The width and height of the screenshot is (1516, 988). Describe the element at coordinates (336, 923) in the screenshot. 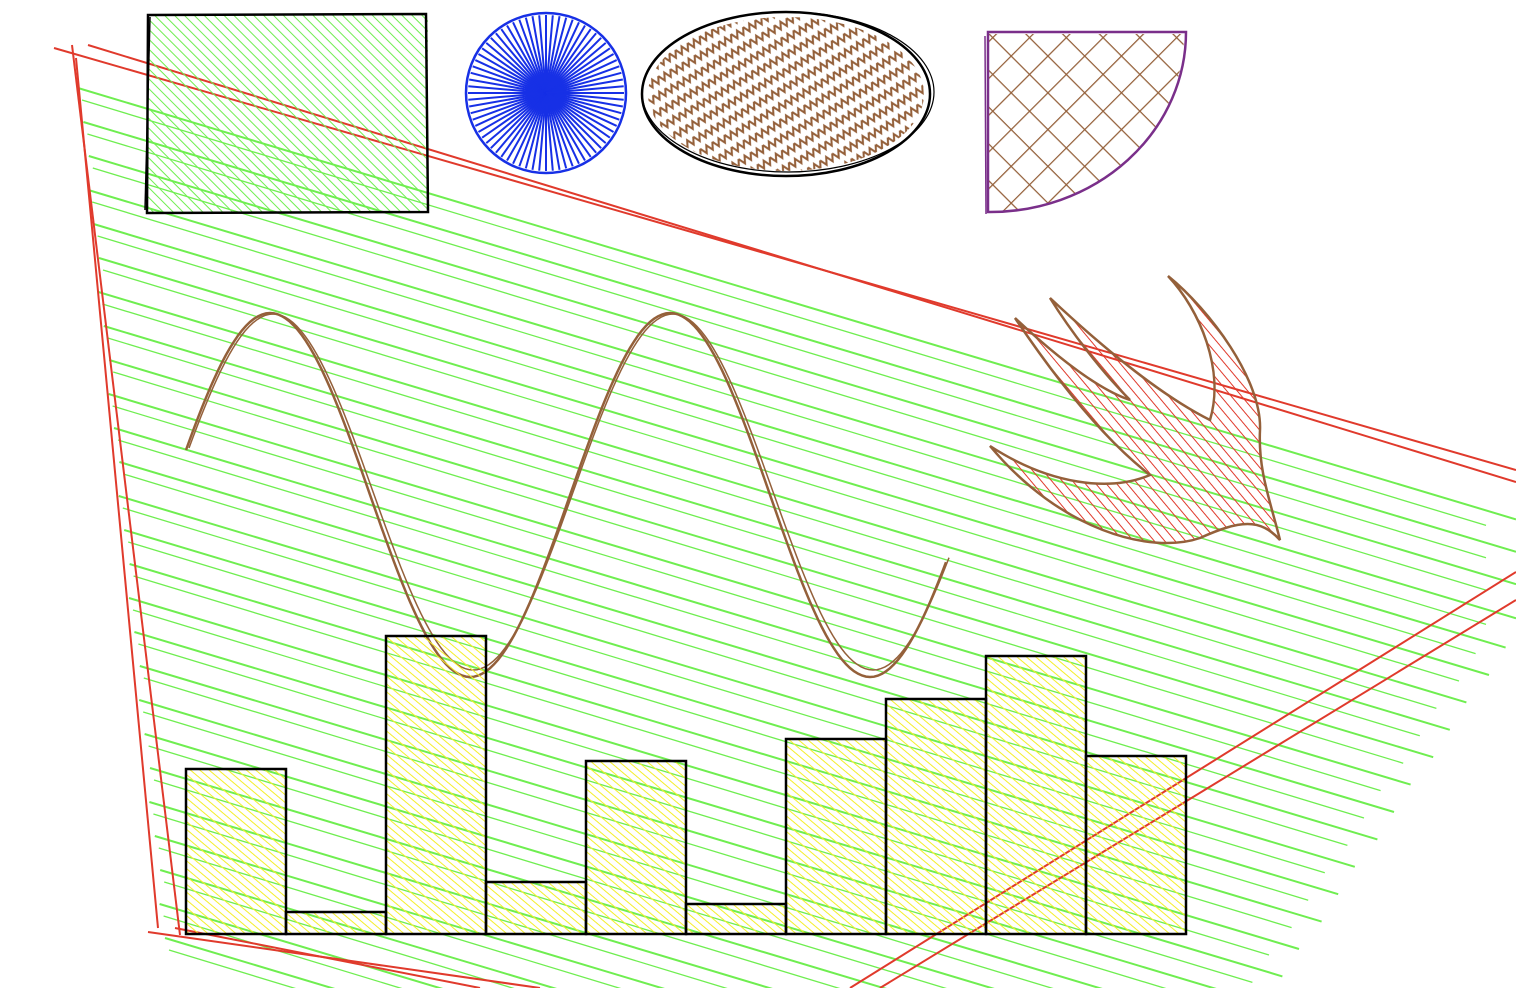

I see `bar-2-fill` at that location.